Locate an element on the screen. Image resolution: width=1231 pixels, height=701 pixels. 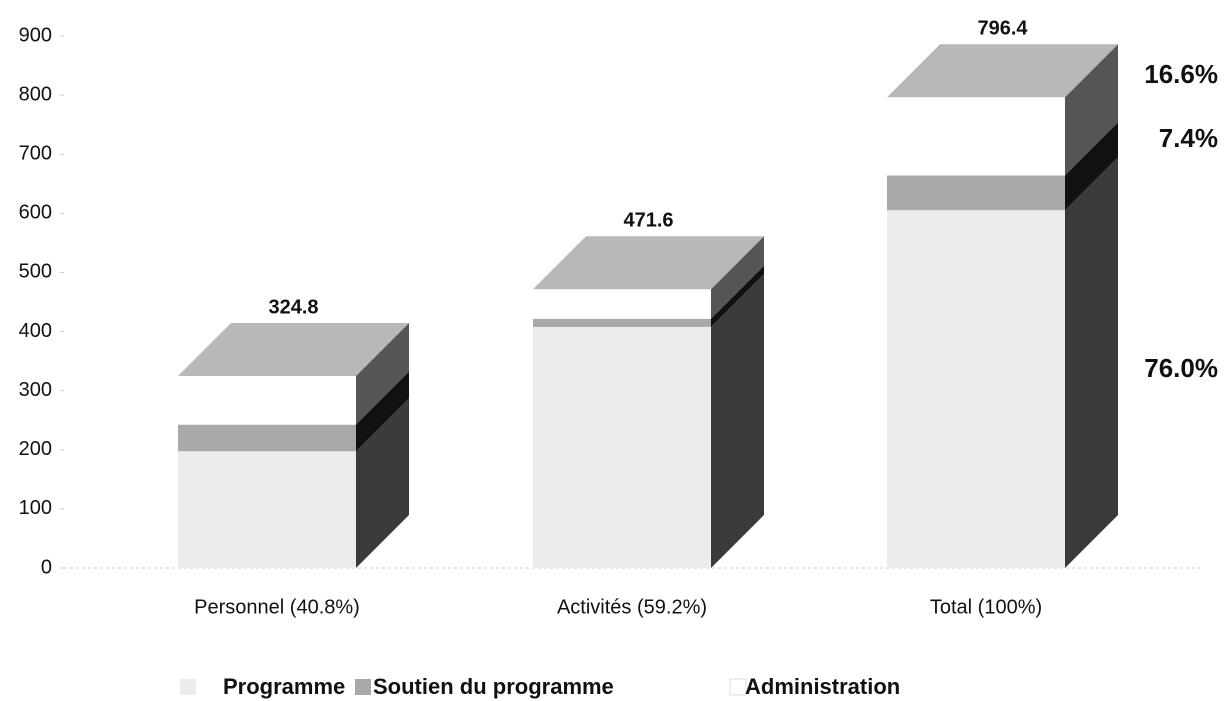
y-tick-label: 0 is located at coordinates (46, 567).